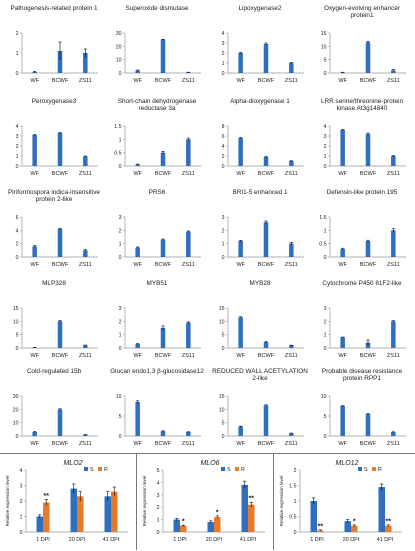 This screenshot has width=415, height=551. I want to click on chart-panel: Cytochrome P450 81F2-like 0 1 2 3 WF BCWF ZS11, so click(362, 321).